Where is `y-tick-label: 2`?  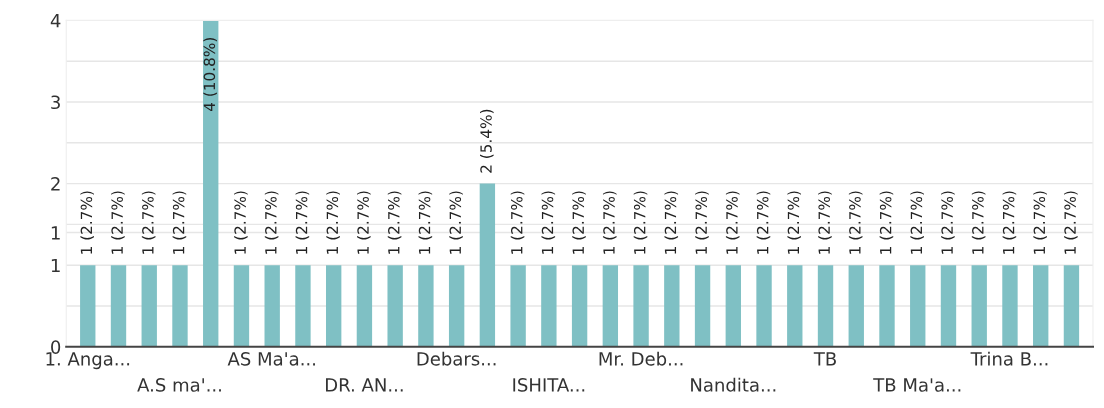 y-tick-label: 2 is located at coordinates (55, 184).